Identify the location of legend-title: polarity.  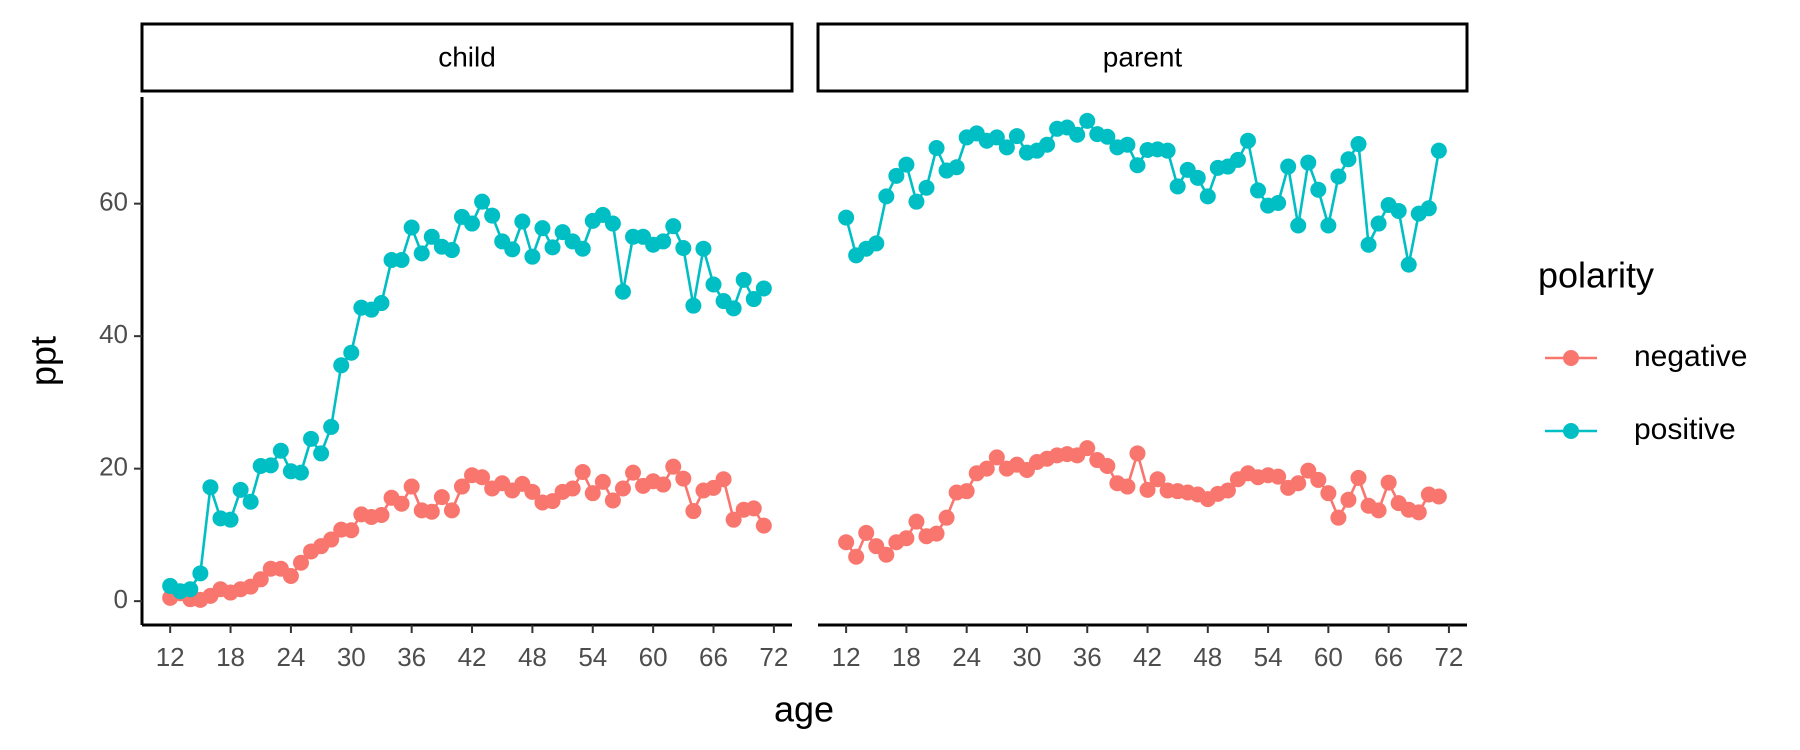
(1596, 275).